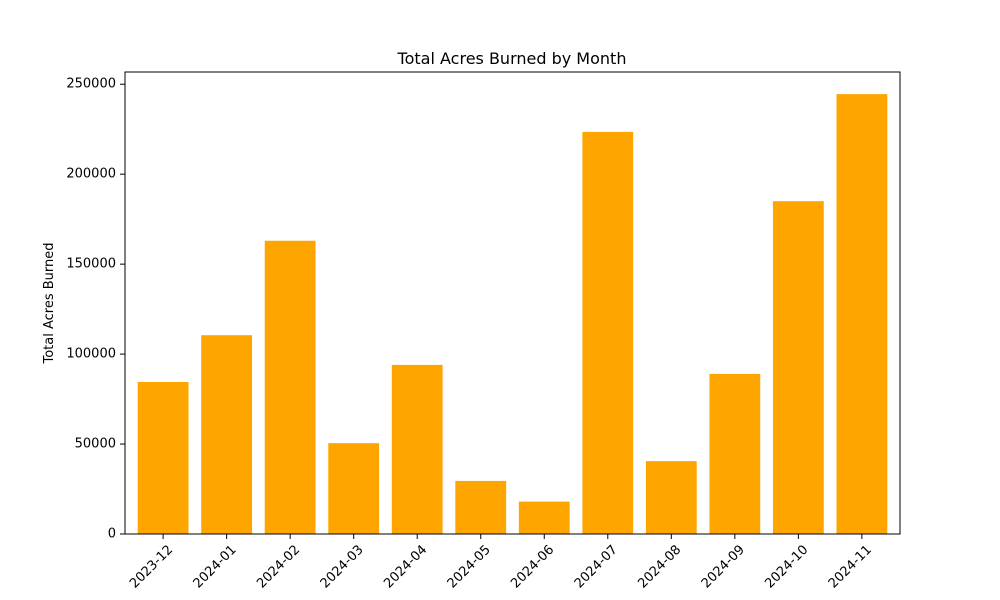  What do you see at coordinates (469, 566) in the screenshot?
I see `x-tick-label-2024-05: 2024-05` at bounding box center [469, 566].